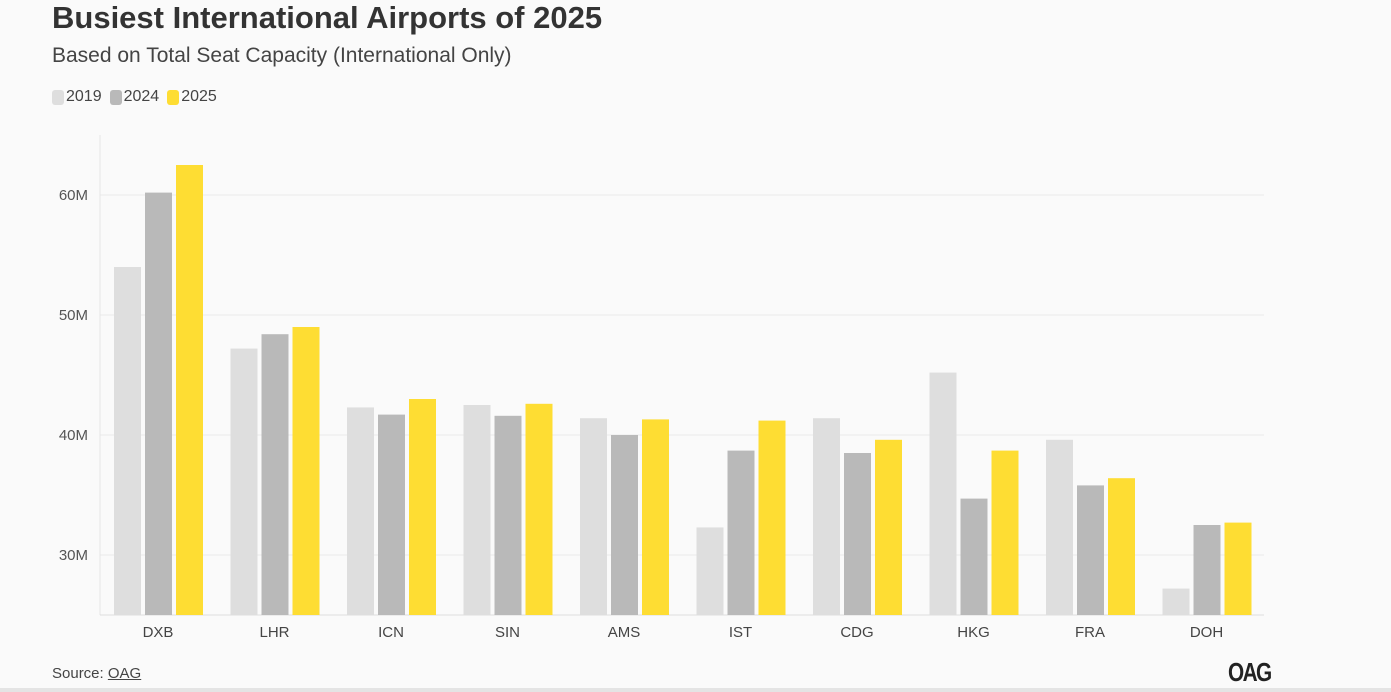 The width and height of the screenshot is (1391, 692). What do you see at coordinates (73, 435) in the screenshot?
I see `y-tick-label: 40M` at bounding box center [73, 435].